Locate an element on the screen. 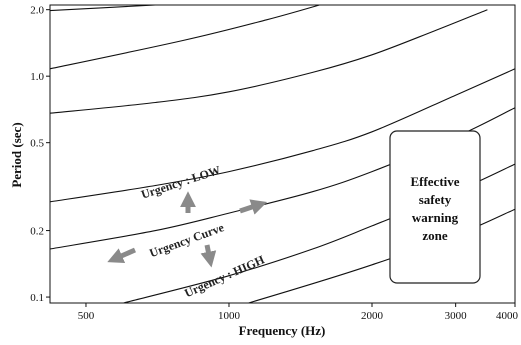  x-tick-label: 4000 is located at coordinates (507, 316).